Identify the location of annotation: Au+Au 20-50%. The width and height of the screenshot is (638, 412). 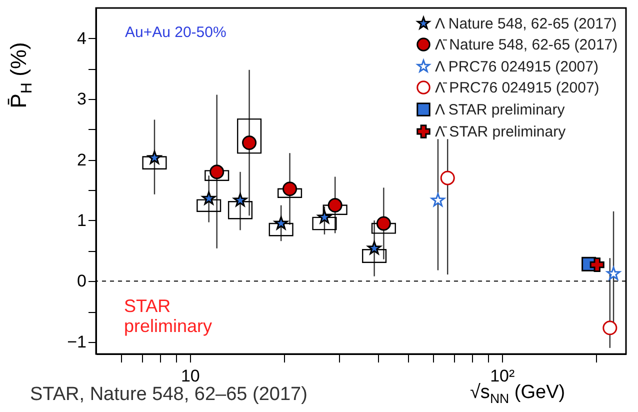
(175, 32).